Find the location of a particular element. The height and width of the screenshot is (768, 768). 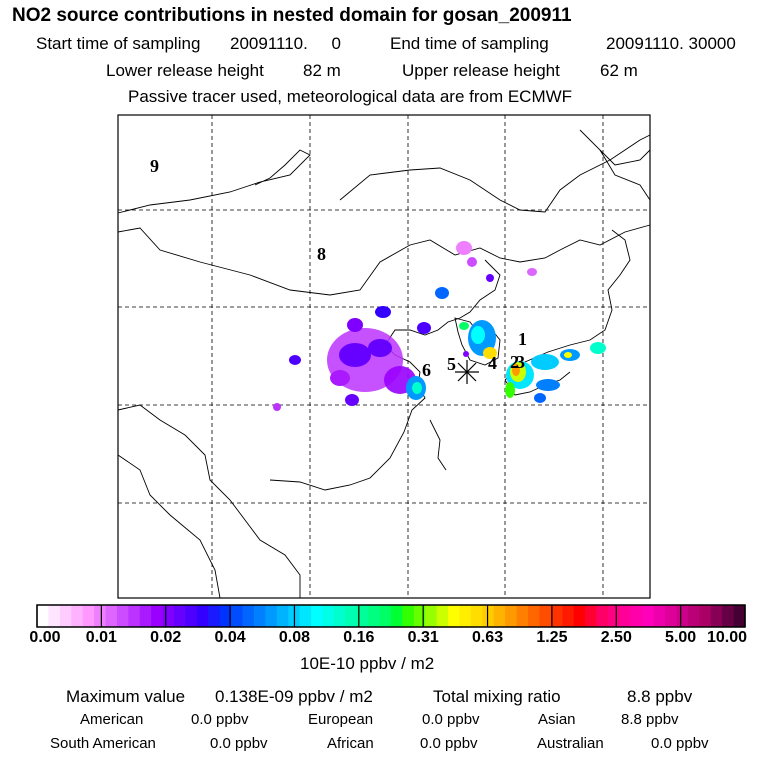

european-value: 0.0 ppbv is located at coordinates (451, 719).